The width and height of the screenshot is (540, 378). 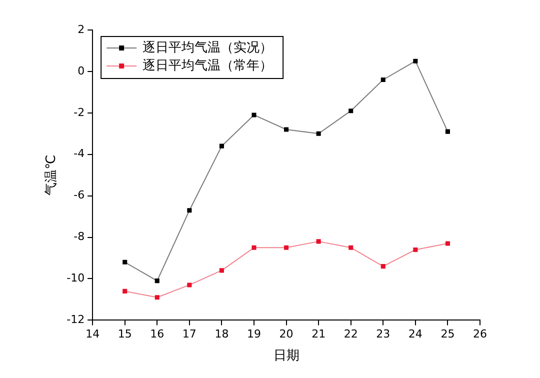 What do you see at coordinates (286, 356) in the screenshot?
I see `x-axis-title: 日期` at bounding box center [286, 356].